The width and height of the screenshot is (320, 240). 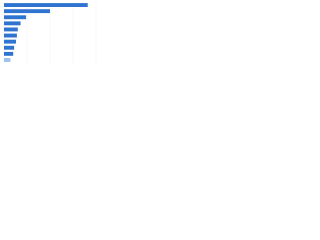 I want to click on chart, so click(x=50, y=32).